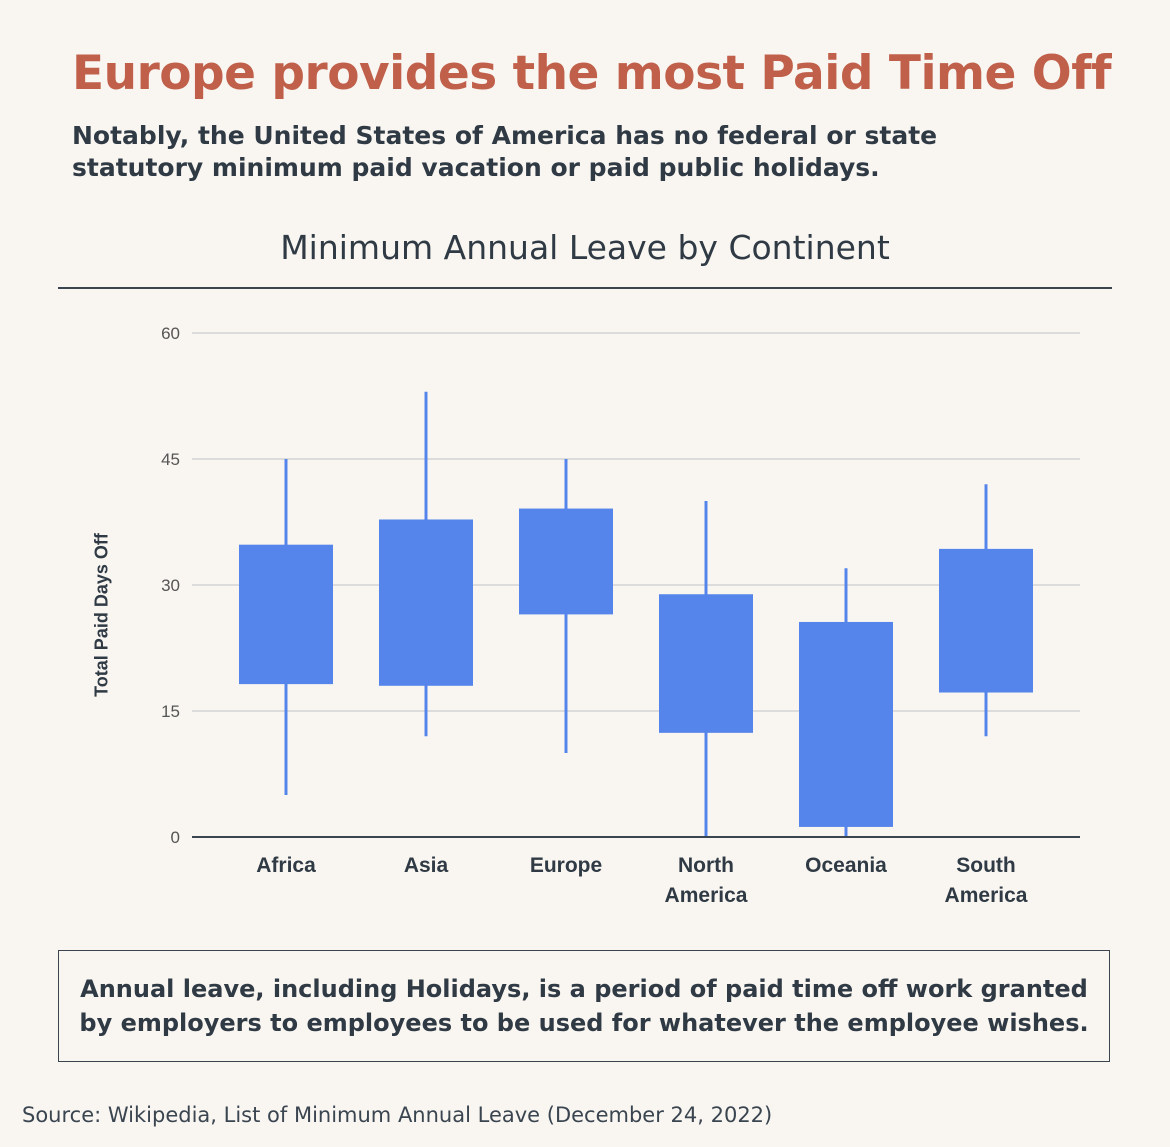  I want to click on y-axis-label: Total Paid Days Off, so click(101, 615).